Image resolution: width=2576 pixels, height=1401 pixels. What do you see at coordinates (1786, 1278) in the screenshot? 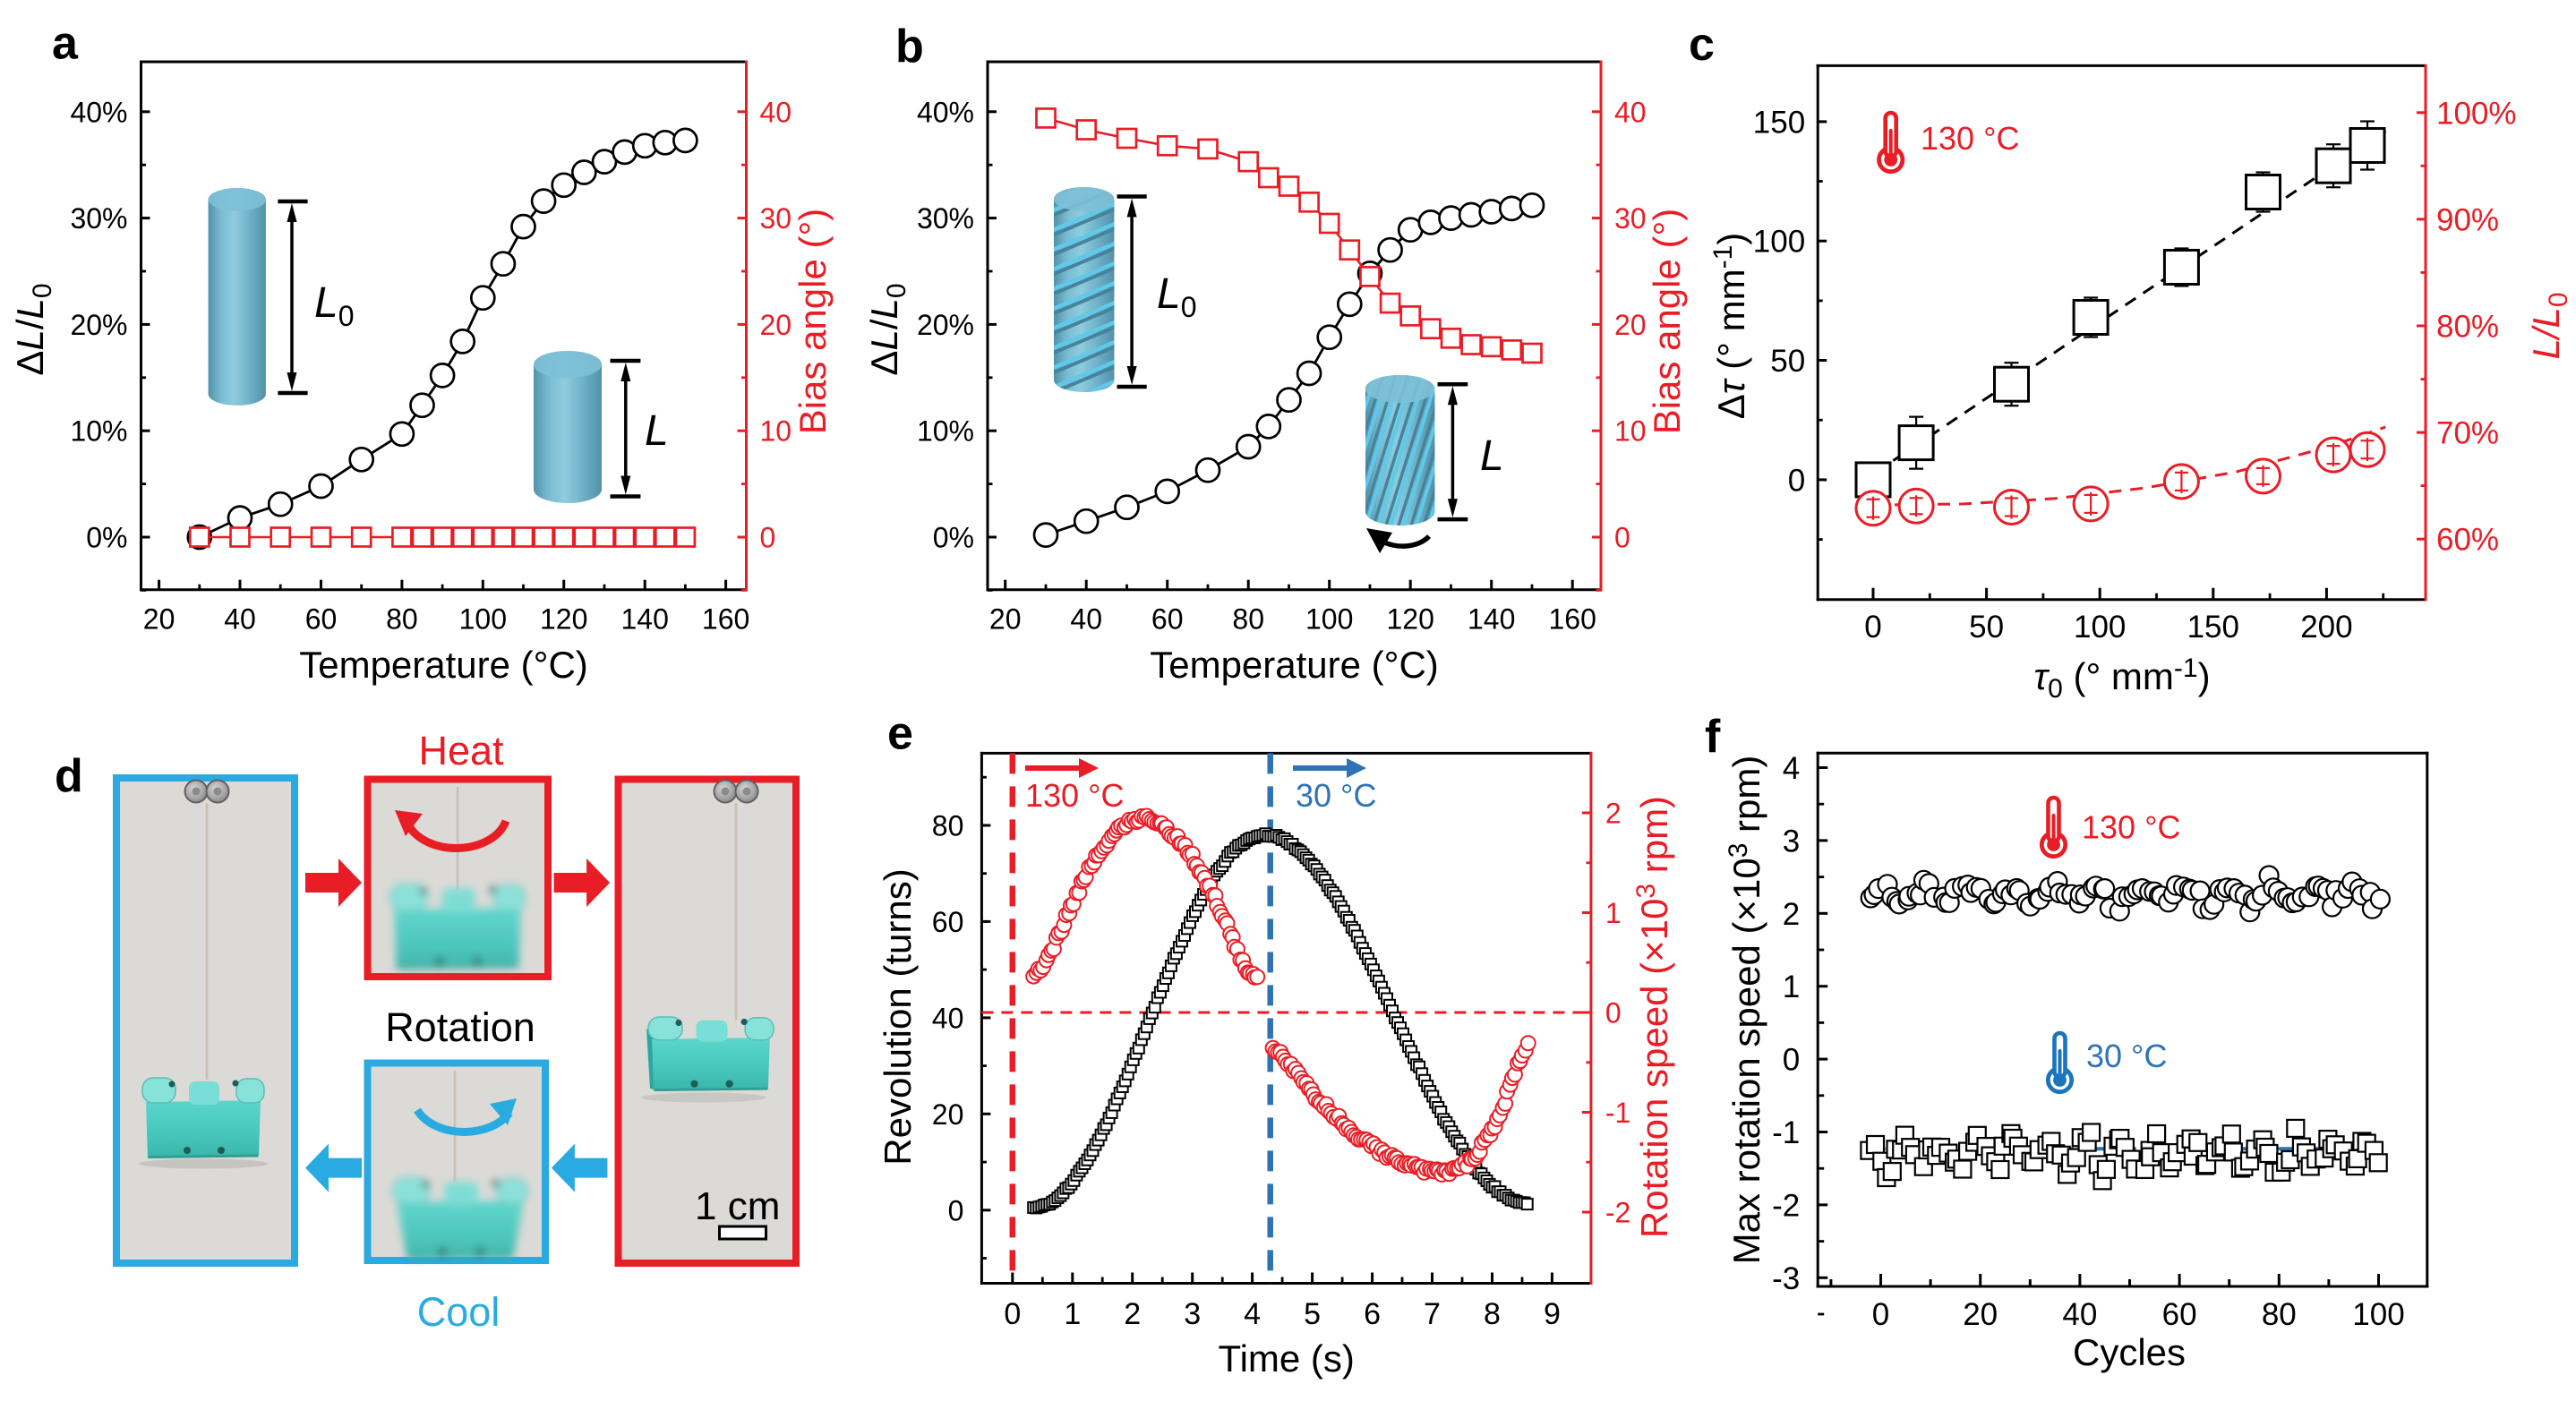
I see `svg-text: -3` at bounding box center [1786, 1278].